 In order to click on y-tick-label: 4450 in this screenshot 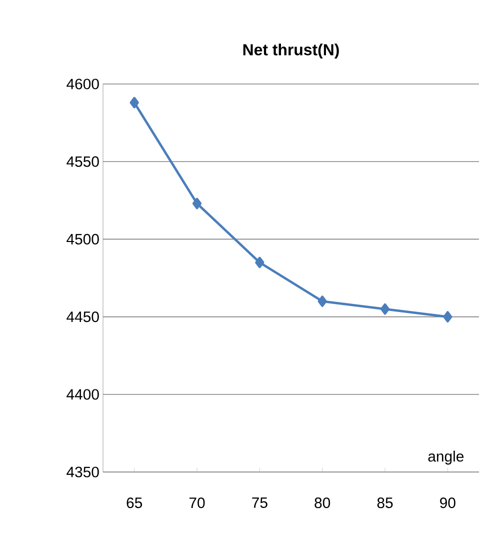, I will do `click(82, 317)`.